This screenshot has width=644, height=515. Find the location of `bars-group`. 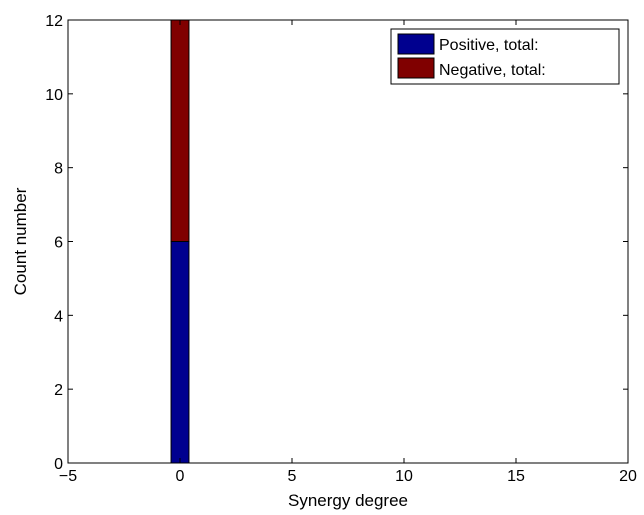

bars-group is located at coordinates (180, 241).